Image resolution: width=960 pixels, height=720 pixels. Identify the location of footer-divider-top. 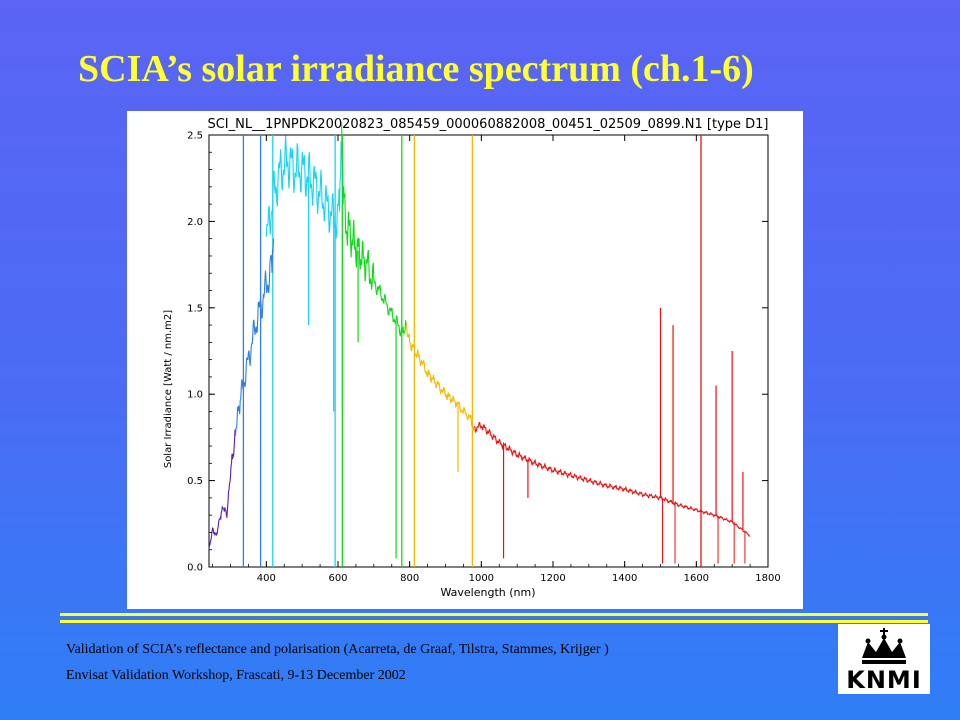
(494, 614).